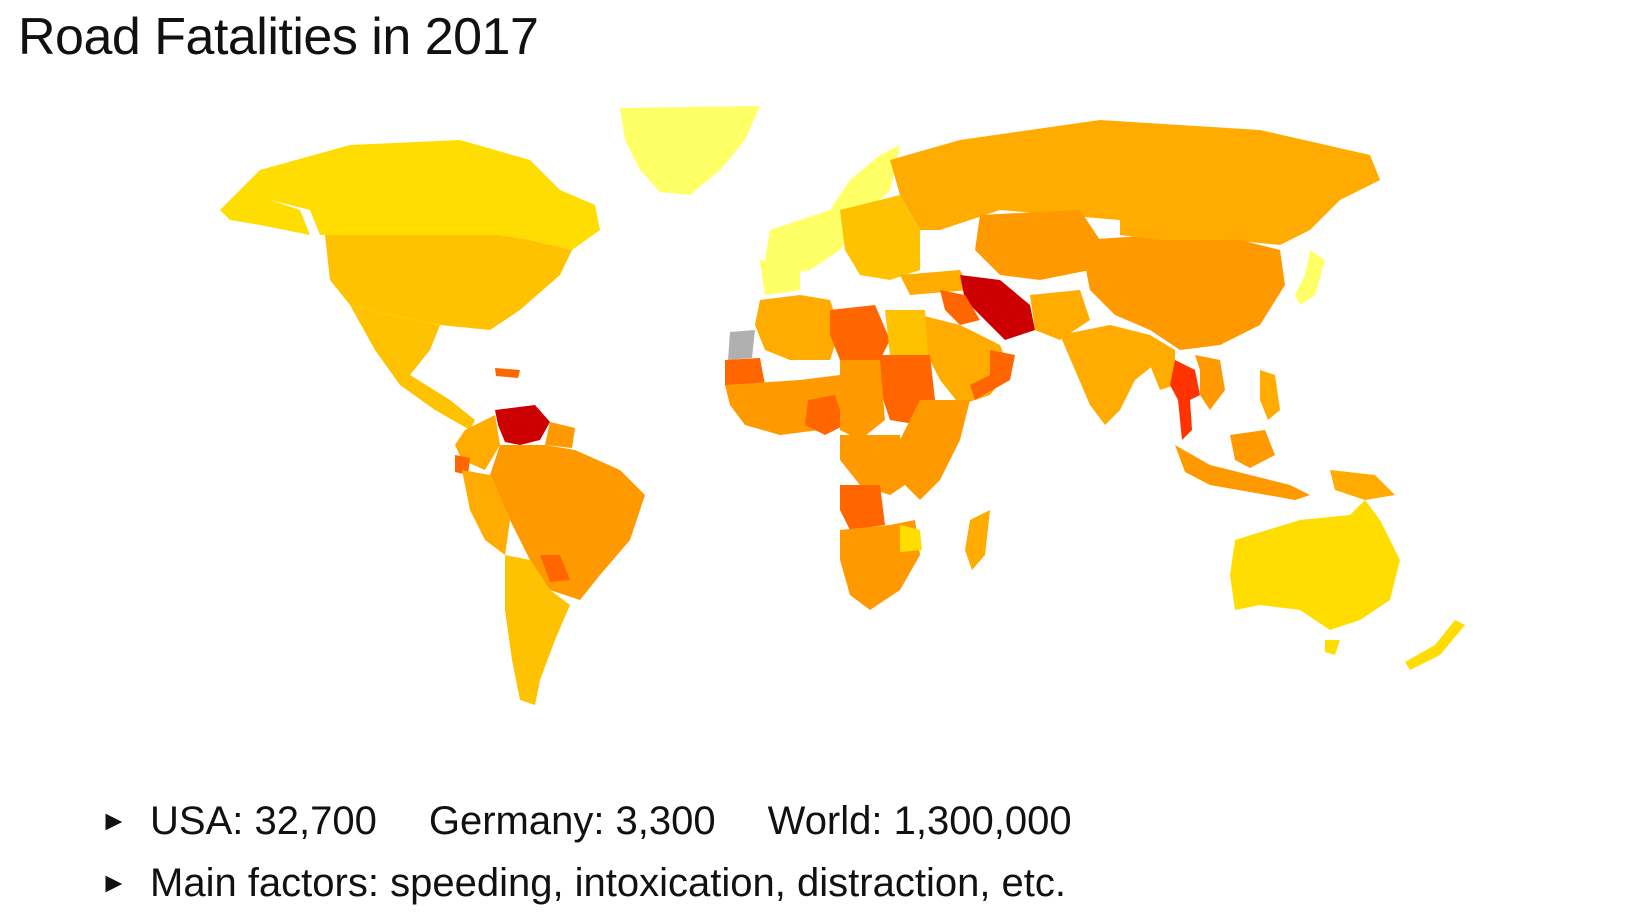 The width and height of the screenshot is (1638, 915). What do you see at coordinates (1185, 400) in the screenshot?
I see `region-thailand` at bounding box center [1185, 400].